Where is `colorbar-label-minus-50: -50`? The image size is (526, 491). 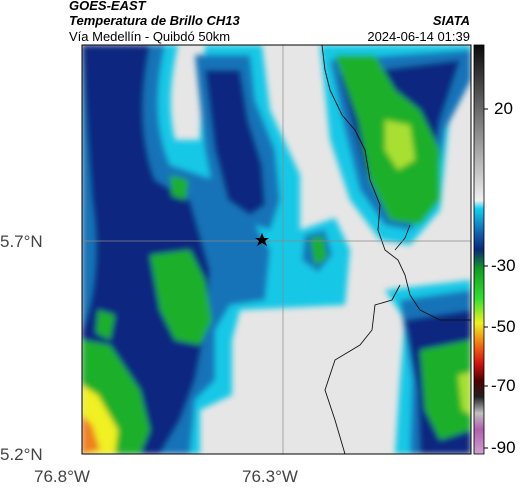 colorbar-label-minus-50: -50 is located at coordinates (503, 326).